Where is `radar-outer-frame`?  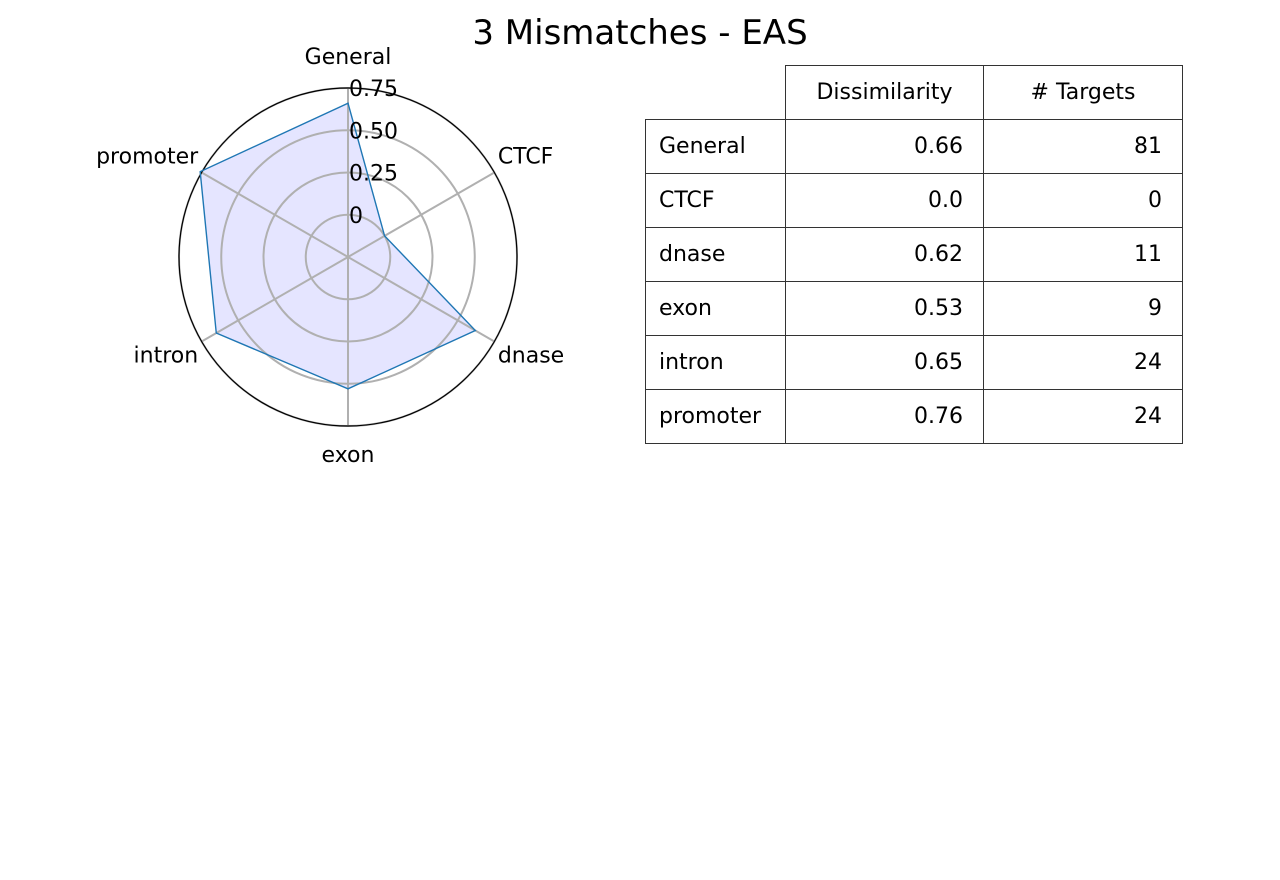
radar-outer-frame is located at coordinates (348, 257).